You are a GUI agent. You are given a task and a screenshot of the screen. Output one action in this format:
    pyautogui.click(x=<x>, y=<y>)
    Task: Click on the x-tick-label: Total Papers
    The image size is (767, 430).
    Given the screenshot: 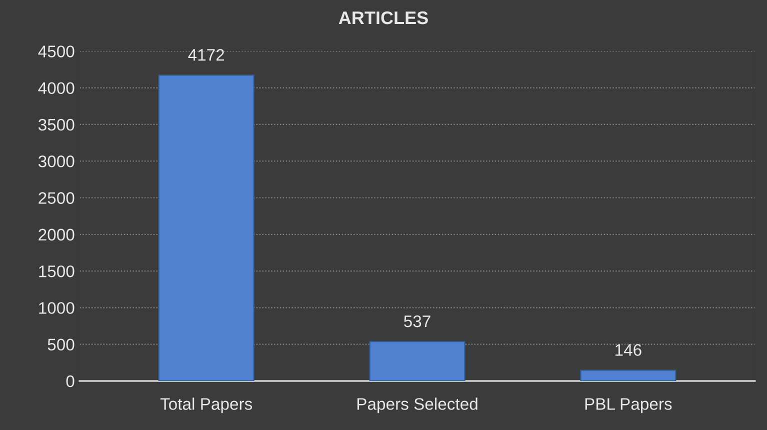 What is the action you would take?
    pyautogui.click(x=206, y=406)
    